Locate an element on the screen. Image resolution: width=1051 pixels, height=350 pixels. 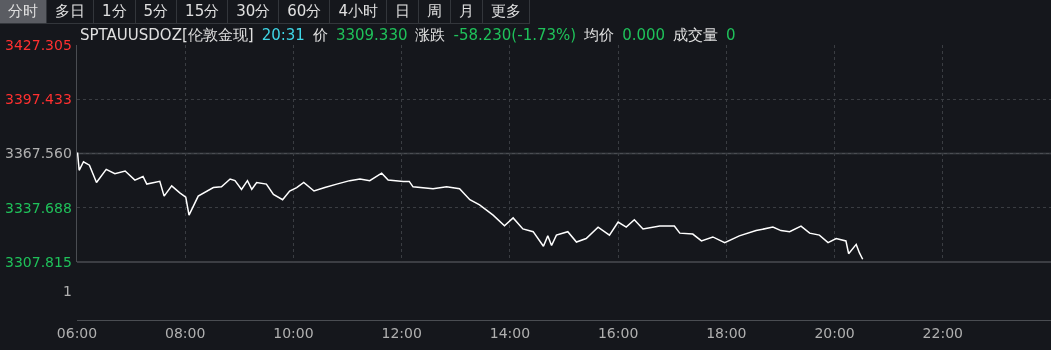
text: 1 is located at coordinates (67, 291).